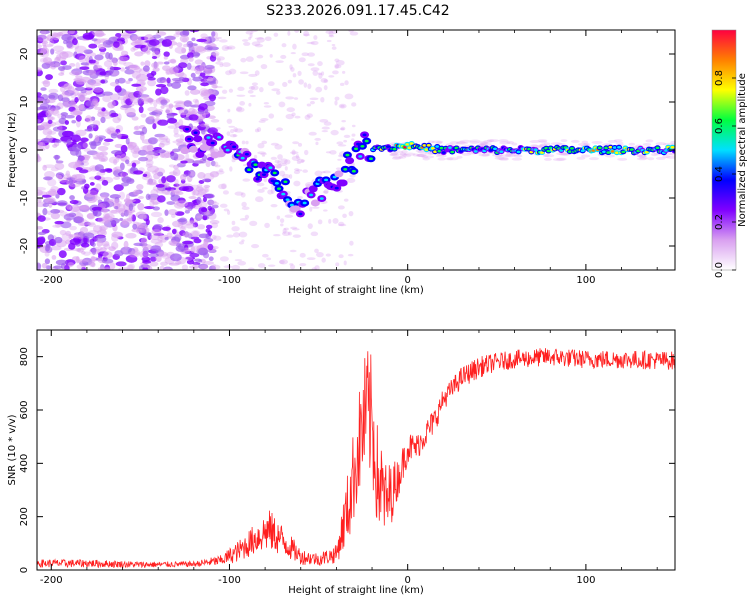 Image resolution: width=750 pixels, height=604 pixels. I want to click on colorbar-tick-label: 0.2, so click(719, 222).